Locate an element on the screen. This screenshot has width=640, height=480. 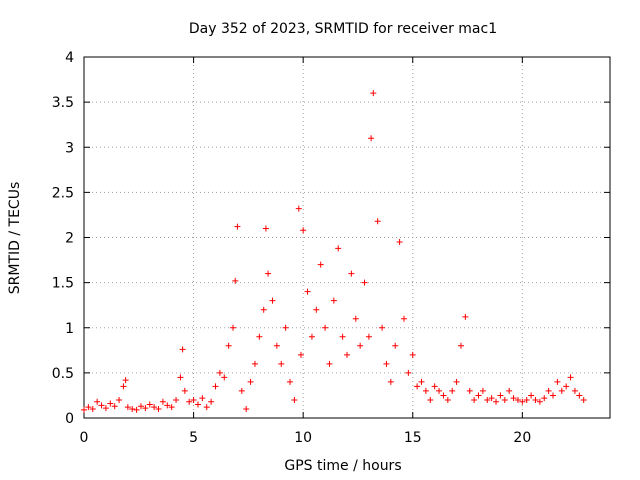
y-tick-label: 0 is located at coordinates (69, 419).